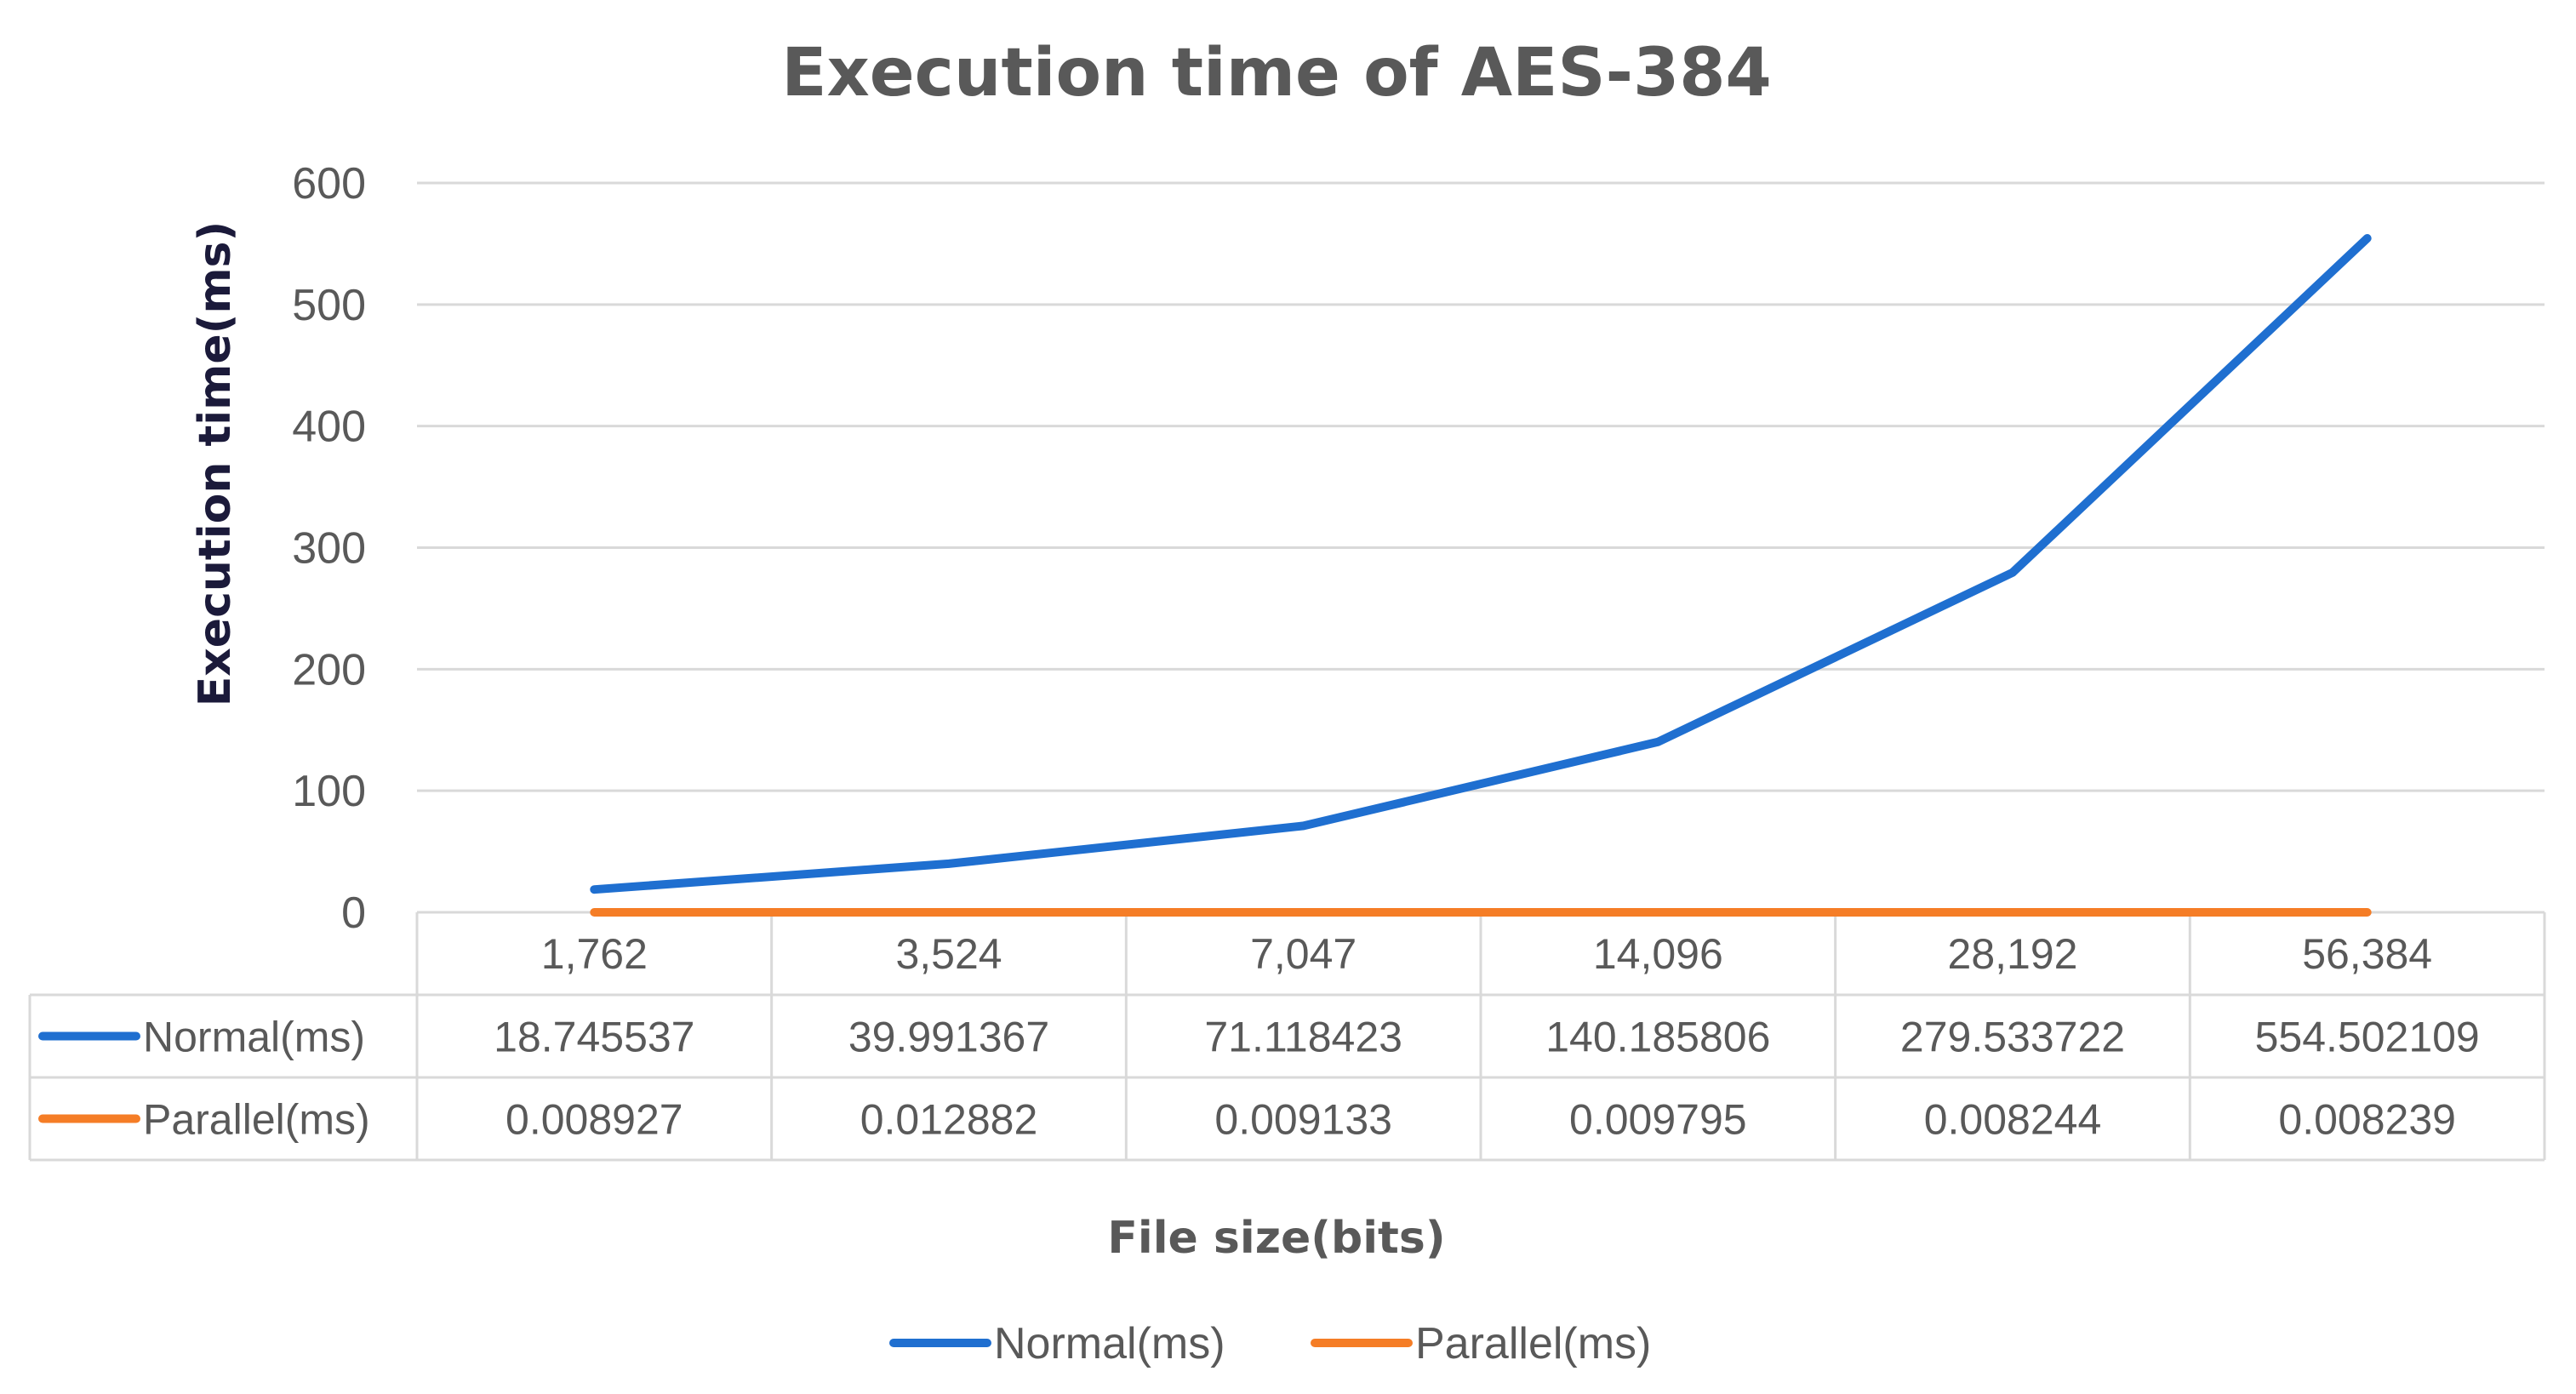 This screenshot has width=2576, height=1394. What do you see at coordinates (1658, 1120) in the screenshot?
I see `data-label: 0.009795` at bounding box center [1658, 1120].